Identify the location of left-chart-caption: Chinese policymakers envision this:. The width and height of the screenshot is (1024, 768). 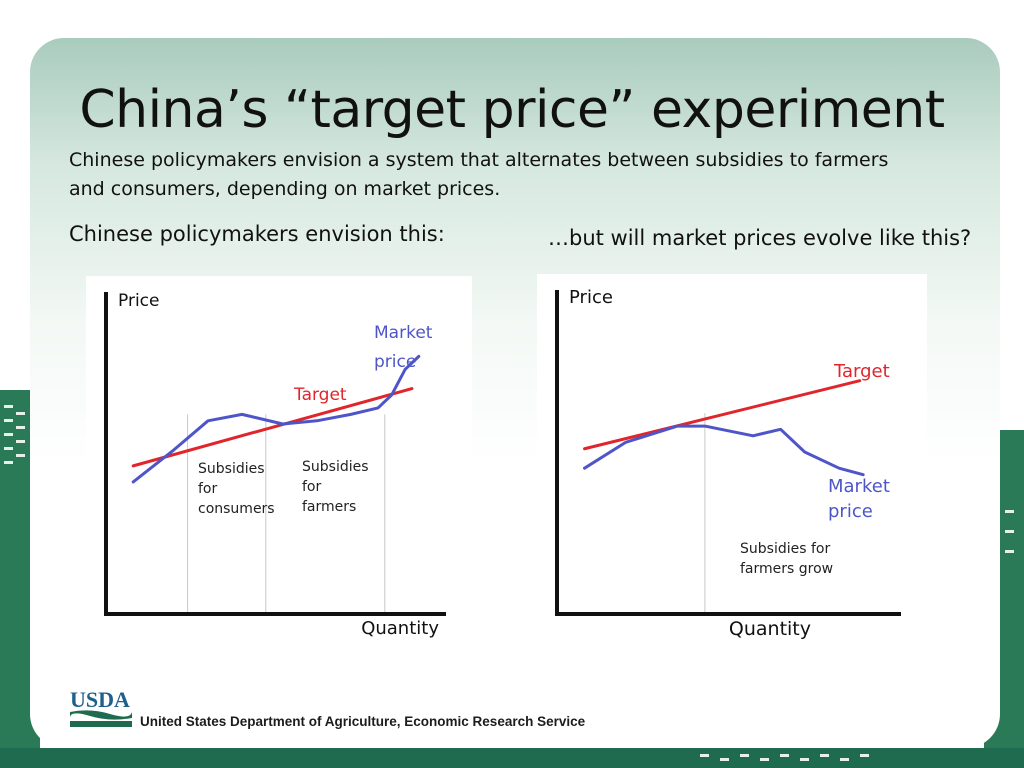
(257, 234).